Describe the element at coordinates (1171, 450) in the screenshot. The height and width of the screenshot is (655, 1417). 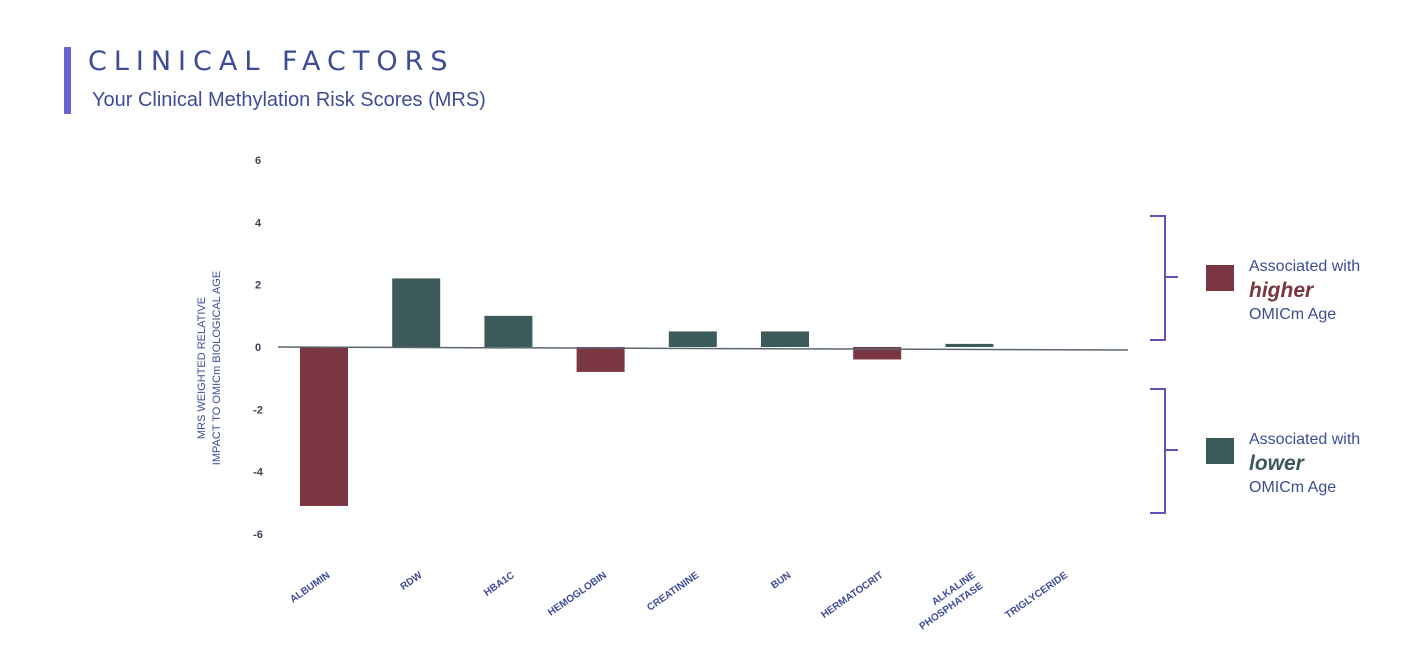
I see `lower-bracket-tick` at that location.